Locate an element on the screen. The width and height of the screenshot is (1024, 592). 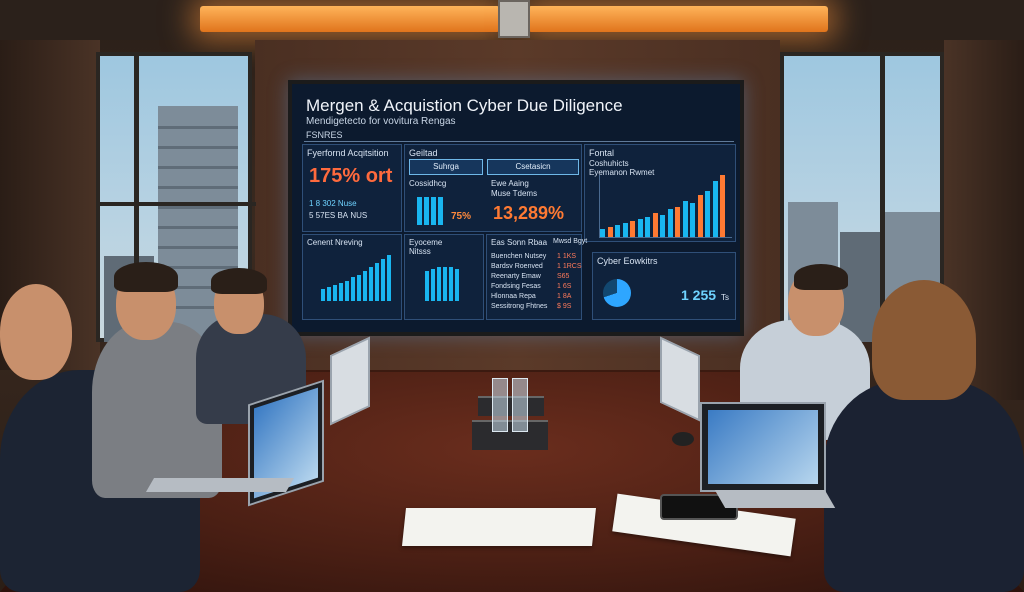
list-side-label: Mwsd Bgyt is located at coordinates (570, 241).